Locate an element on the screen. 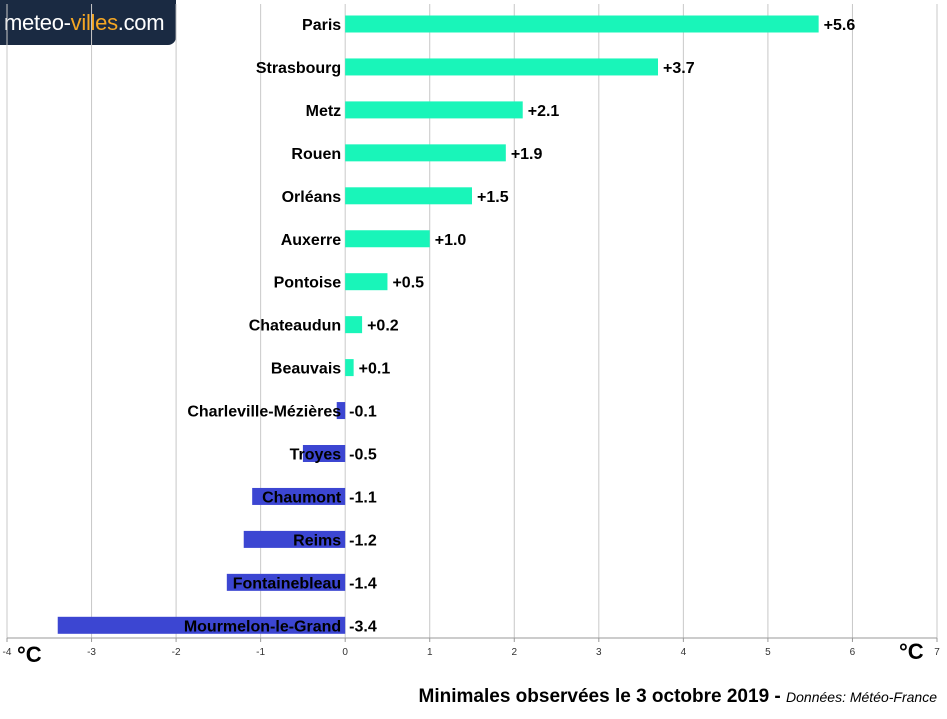 The height and width of the screenshot is (719, 947). x-axis-unit-right: °C is located at coordinates (911, 651).